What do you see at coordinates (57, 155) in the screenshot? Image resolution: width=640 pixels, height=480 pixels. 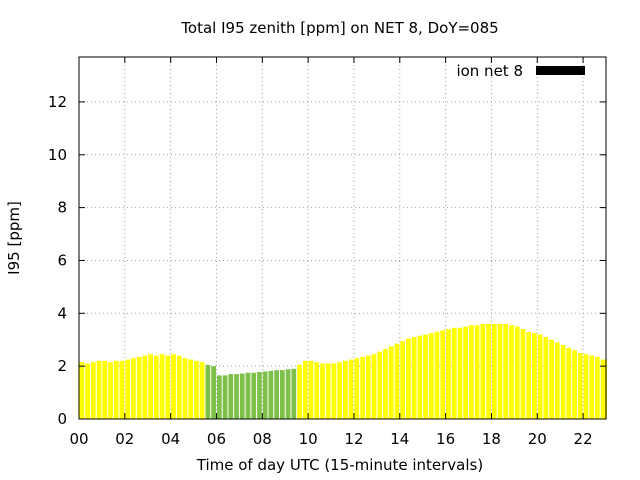 I see `y-tick-label: 10` at bounding box center [57, 155].